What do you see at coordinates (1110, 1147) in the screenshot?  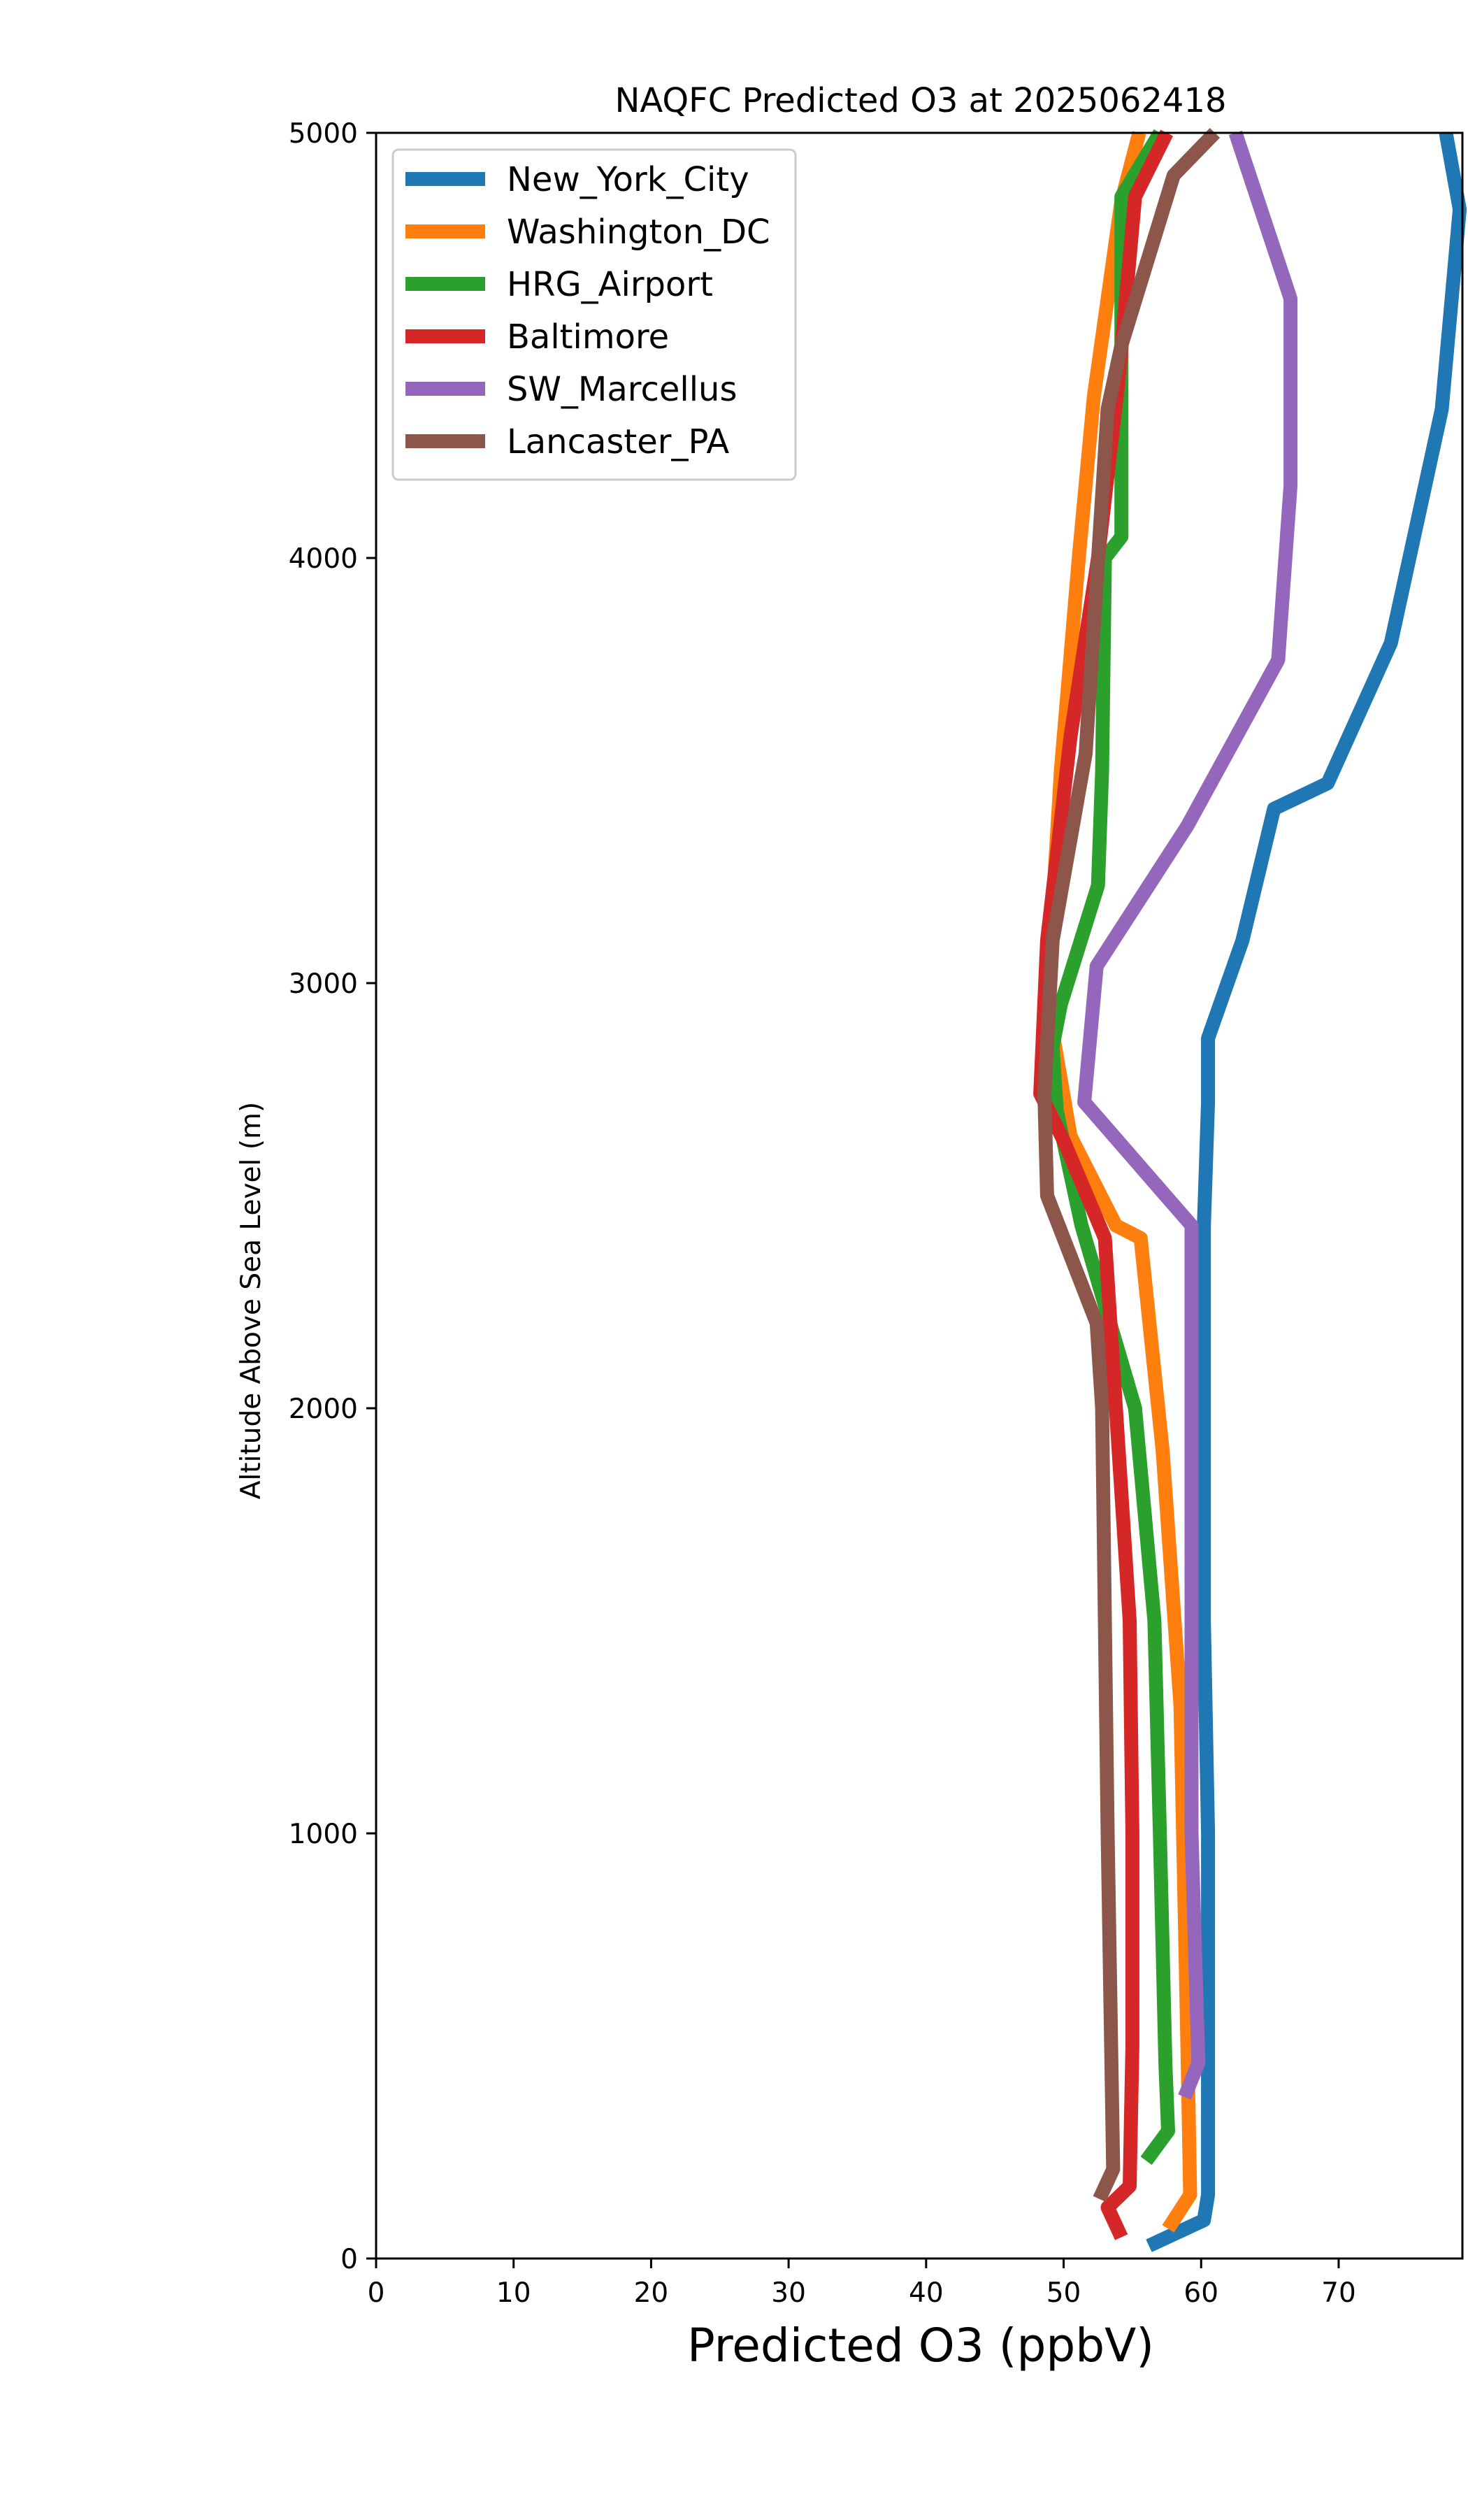 I see `series-line-hrg-airport` at bounding box center [1110, 1147].